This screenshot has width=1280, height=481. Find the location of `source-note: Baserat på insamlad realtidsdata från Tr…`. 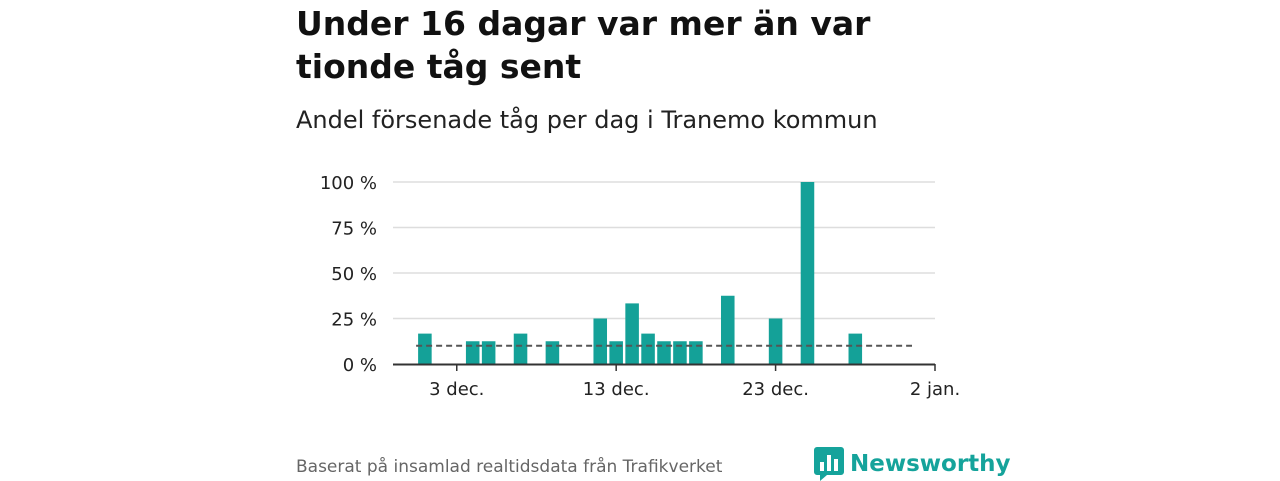

source-note: Baserat på insamlad realtidsdata från Tr… is located at coordinates (509, 467).